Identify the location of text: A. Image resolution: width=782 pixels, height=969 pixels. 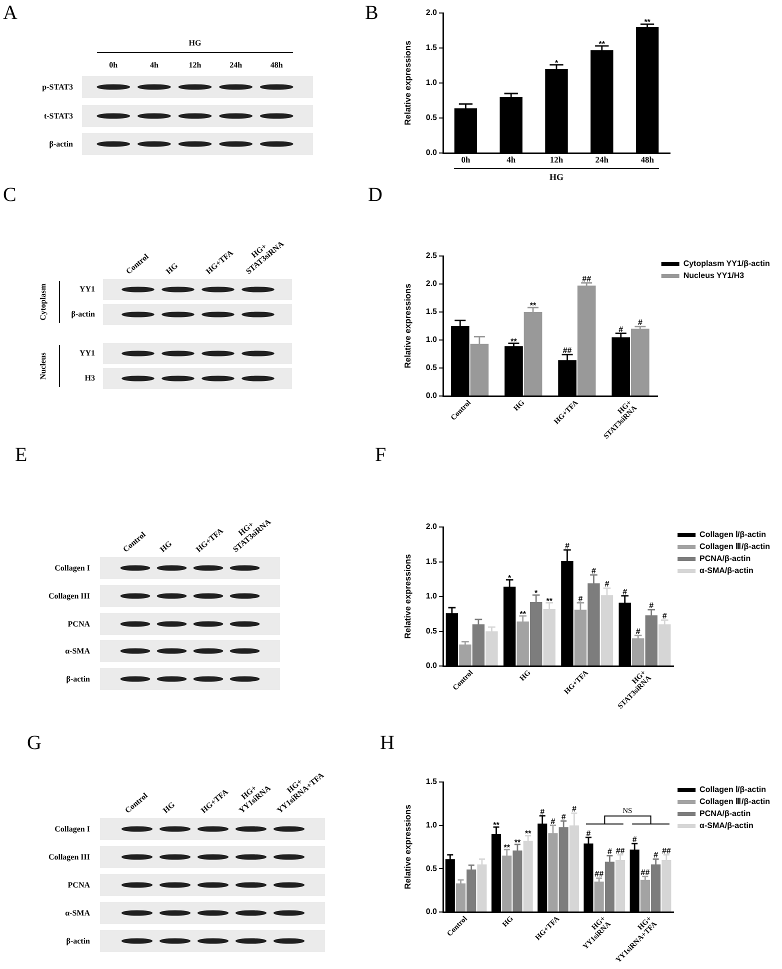
(10, 13).